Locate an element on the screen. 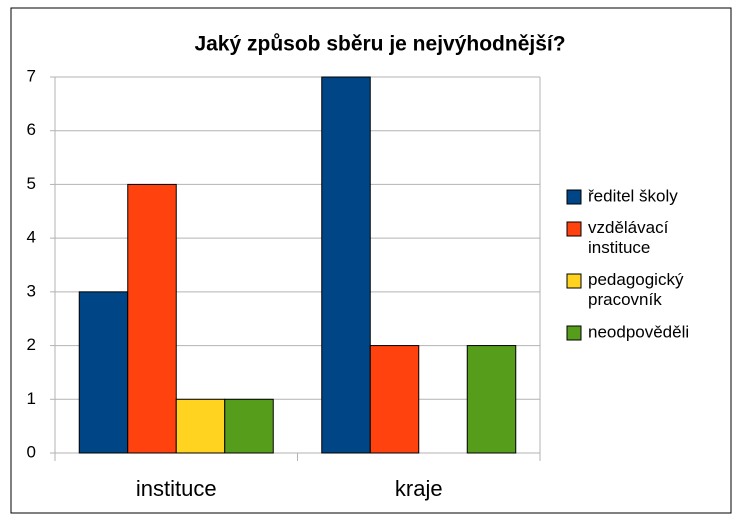  x-tick-label: instituce is located at coordinates (176, 488).